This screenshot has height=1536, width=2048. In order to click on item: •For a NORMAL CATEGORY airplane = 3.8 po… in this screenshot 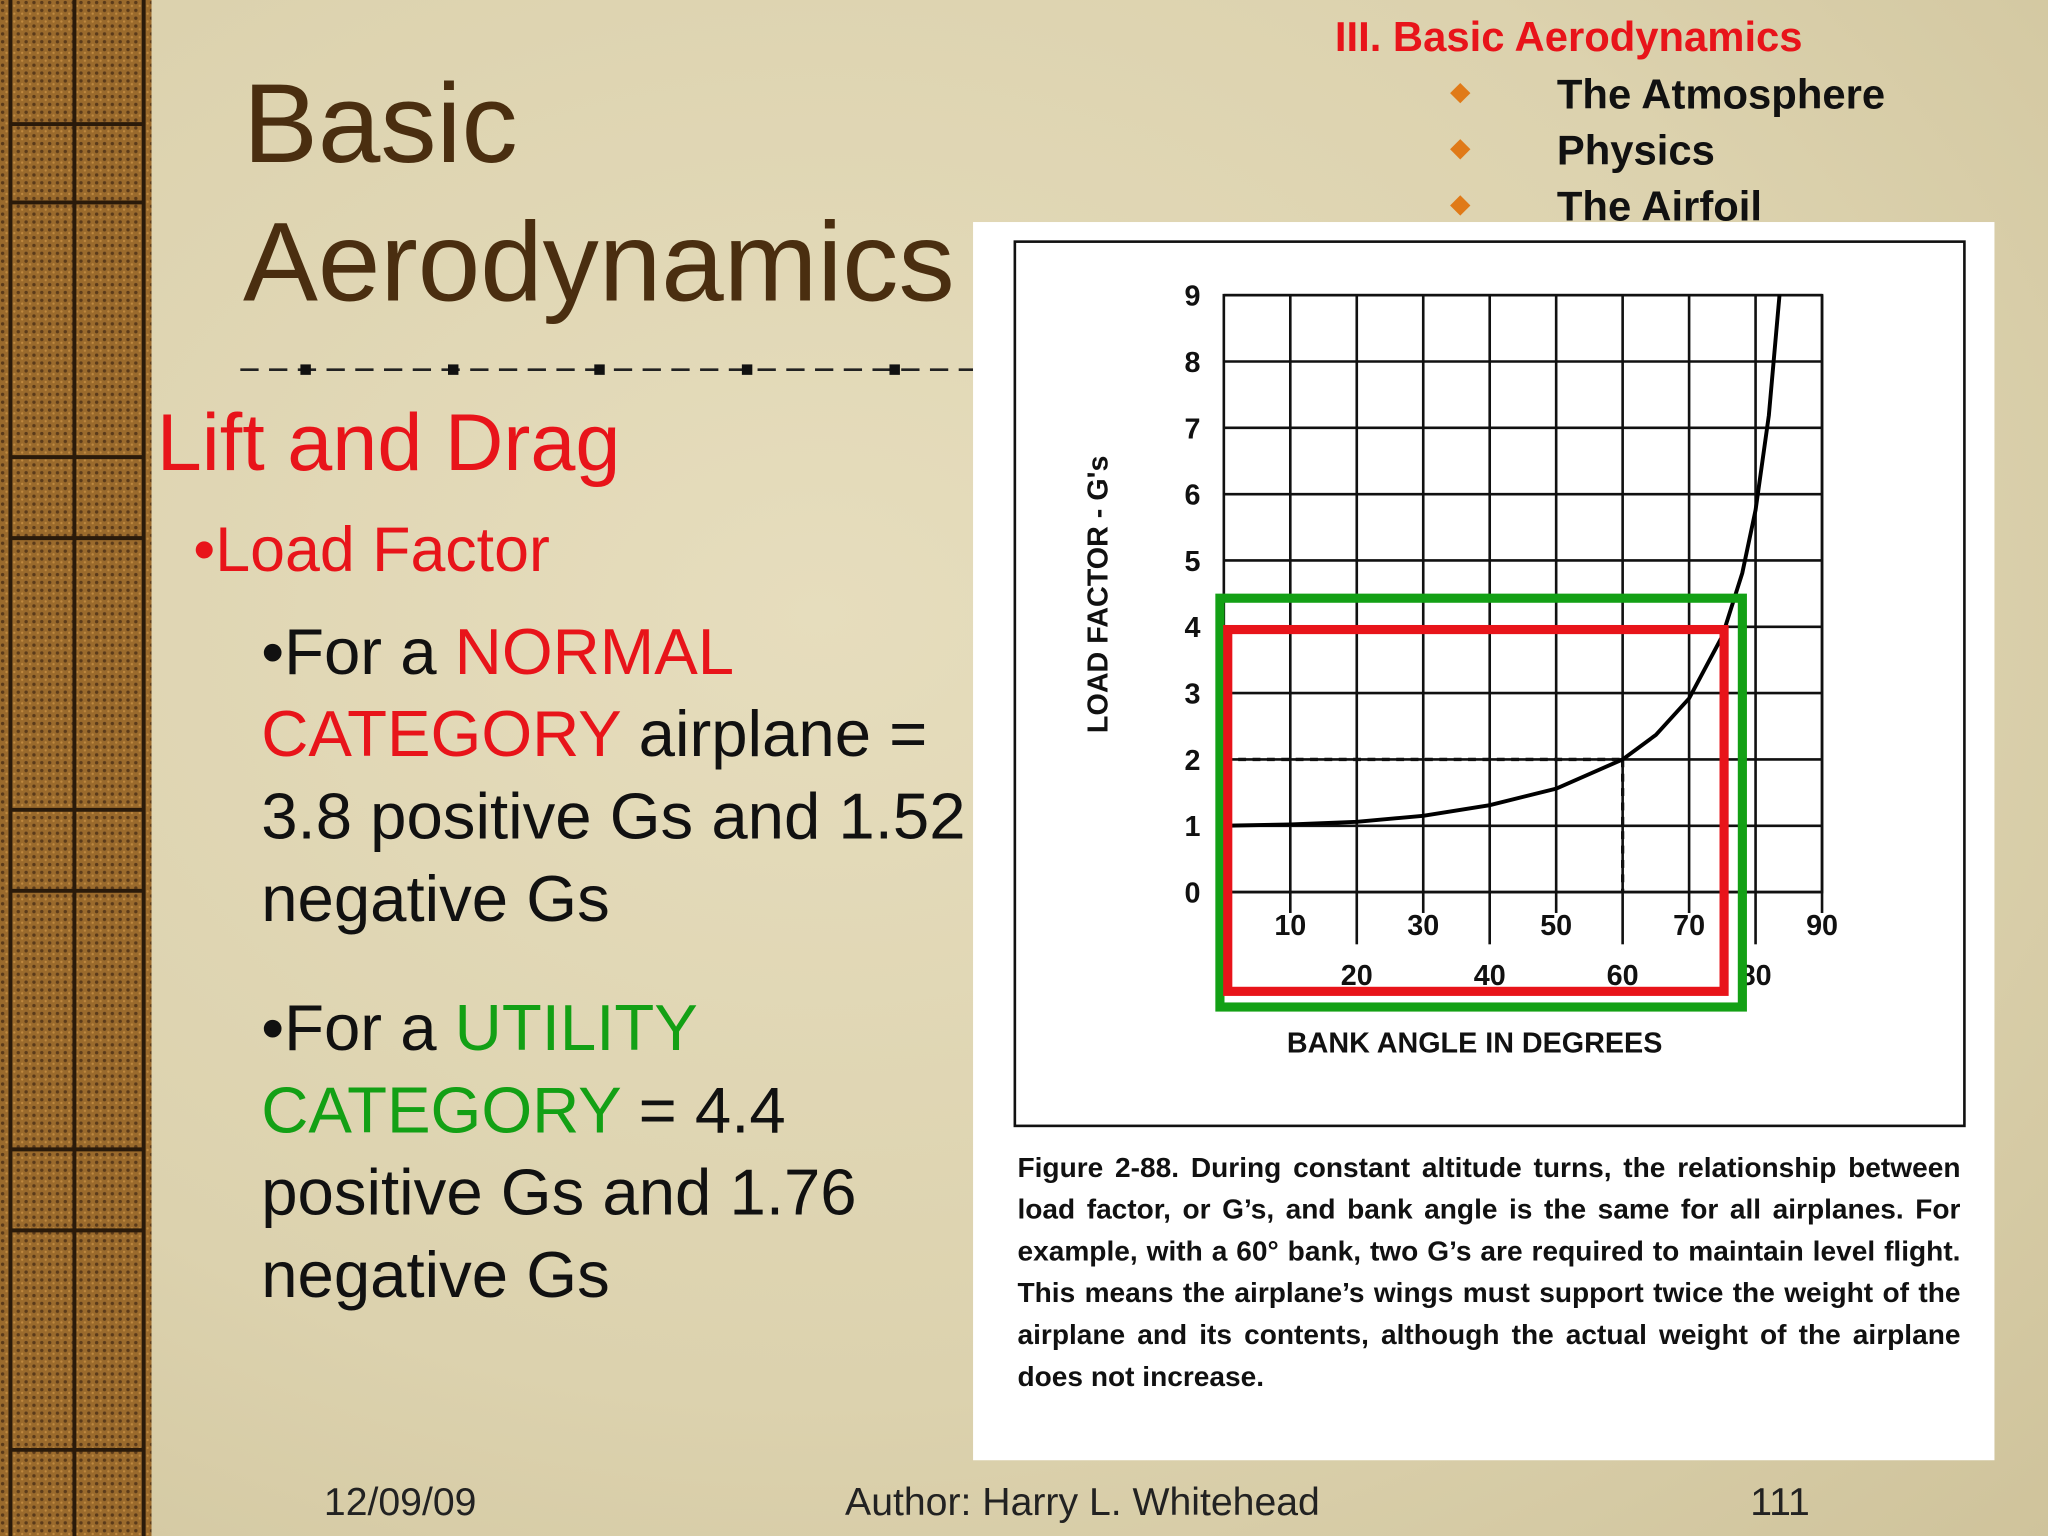, I will do `click(617, 775)`.